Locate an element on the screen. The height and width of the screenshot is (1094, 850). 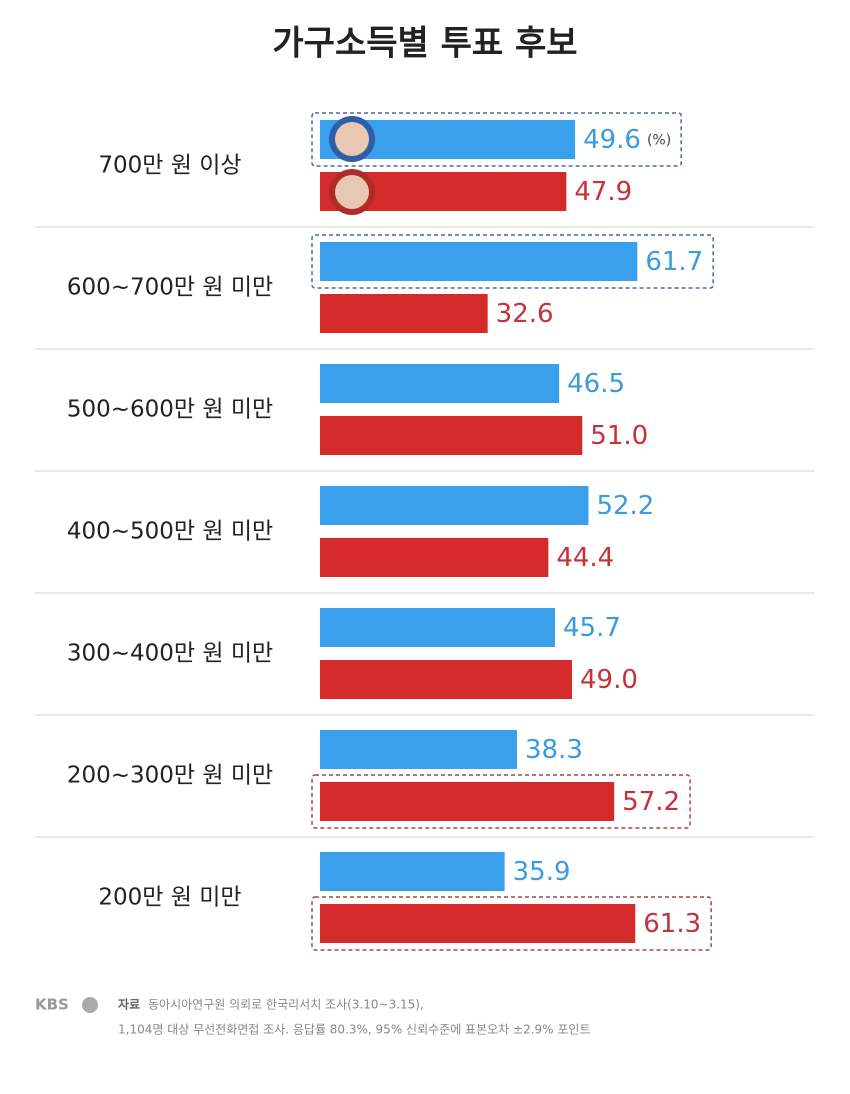
category-label: 400~500만 원 미만 is located at coordinates (170, 532).